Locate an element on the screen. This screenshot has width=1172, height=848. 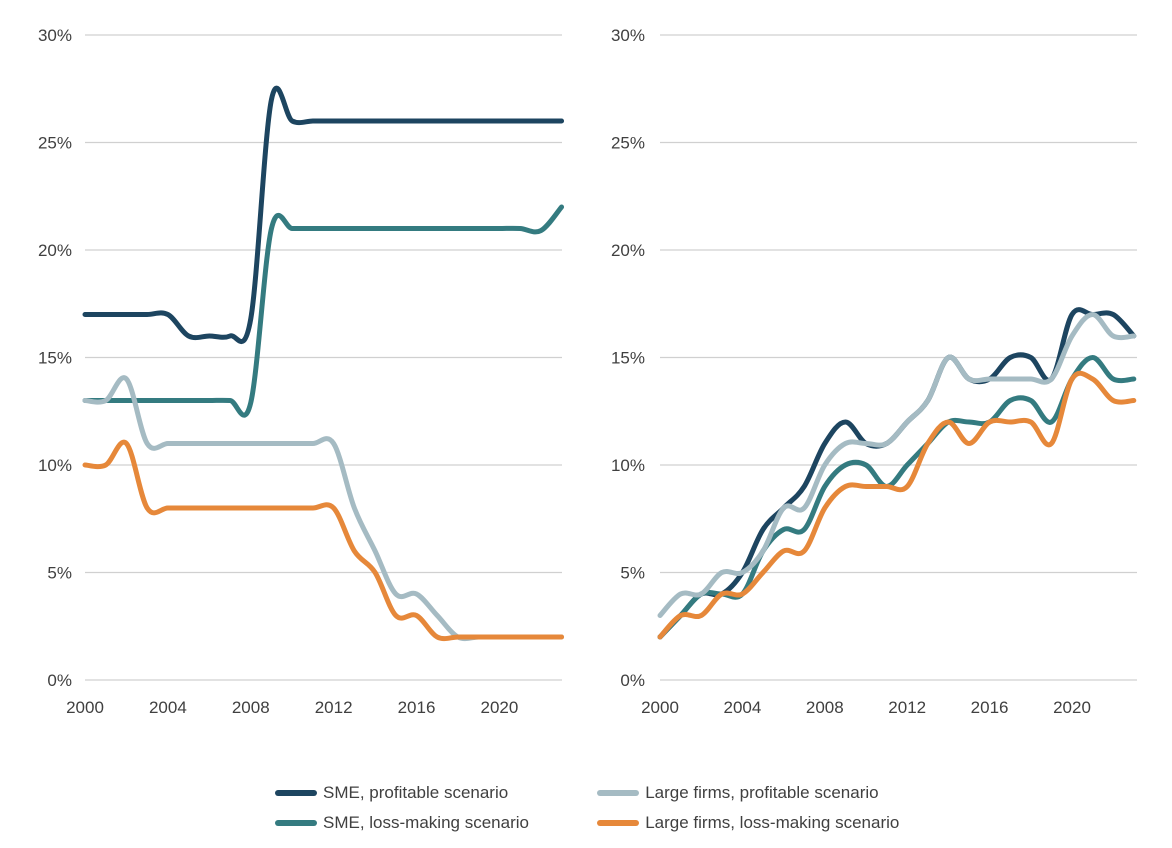
legend-item-large-profitable: Large firms, profitable scenario is located at coordinates (796, 793).